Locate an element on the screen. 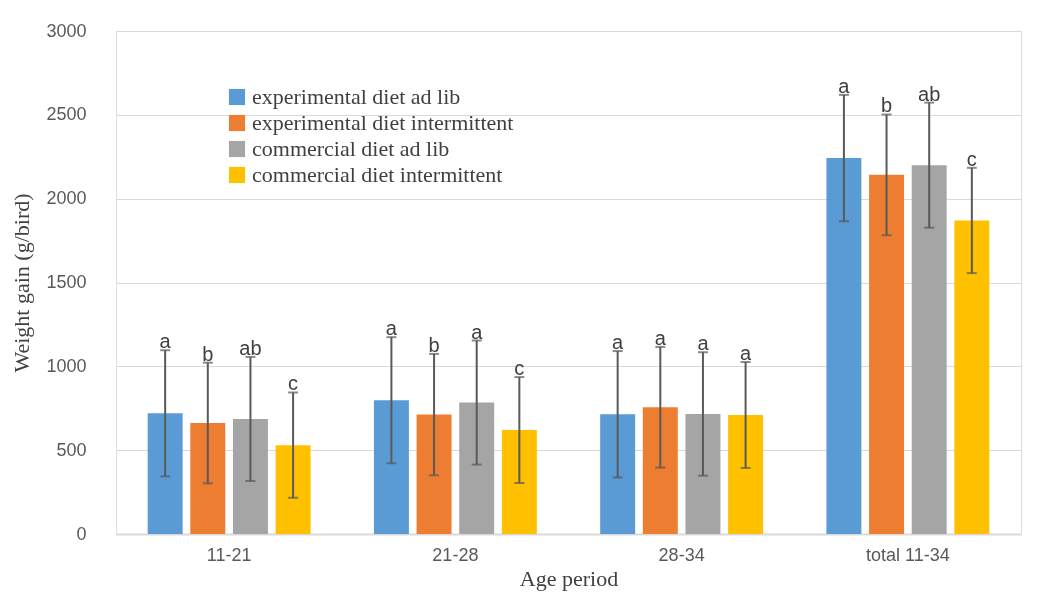 The height and width of the screenshot is (601, 1059). y-tick-label: 1500 is located at coordinates (66, 282).